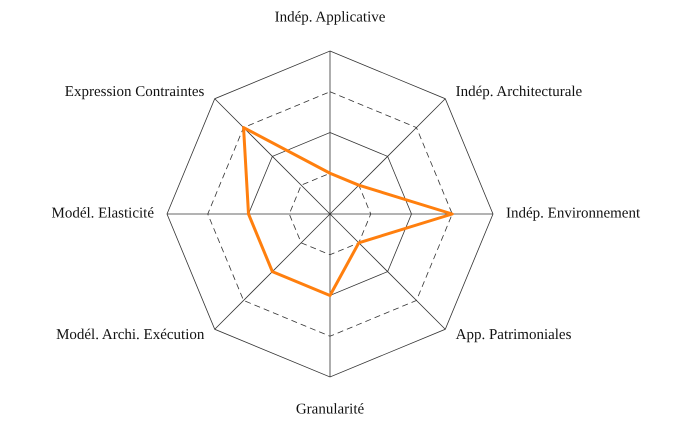 This screenshot has height=432, width=693. What do you see at coordinates (519, 92) in the screenshot?
I see `spoke-label: Indép. Architecturale` at bounding box center [519, 92].